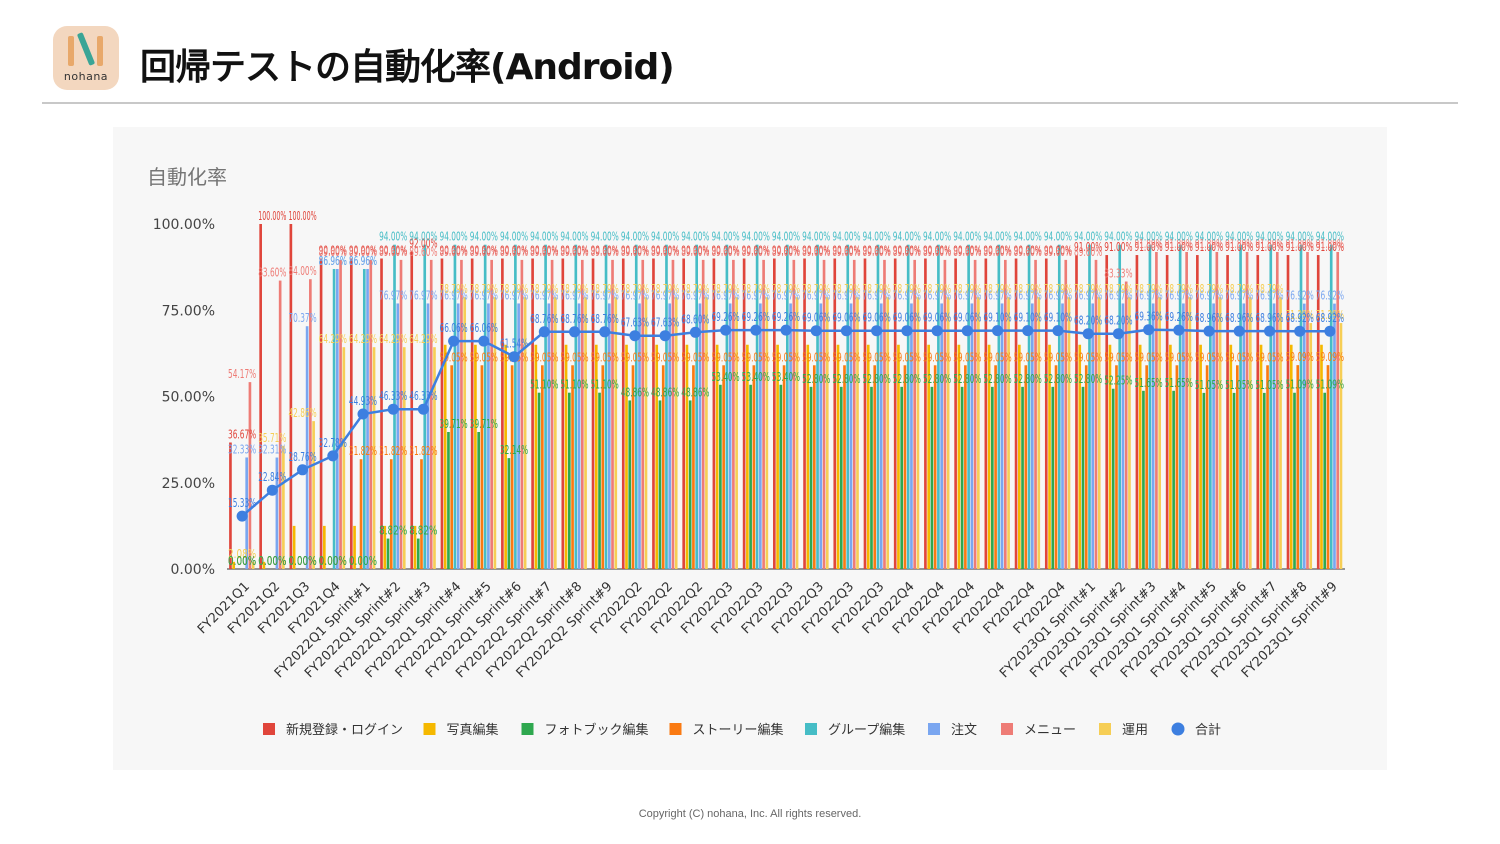 The height and width of the screenshot is (844, 1500). Describe the element at coordinates (1058, 379) in the screenshot. I see `data-label: 52.80%` at that location.